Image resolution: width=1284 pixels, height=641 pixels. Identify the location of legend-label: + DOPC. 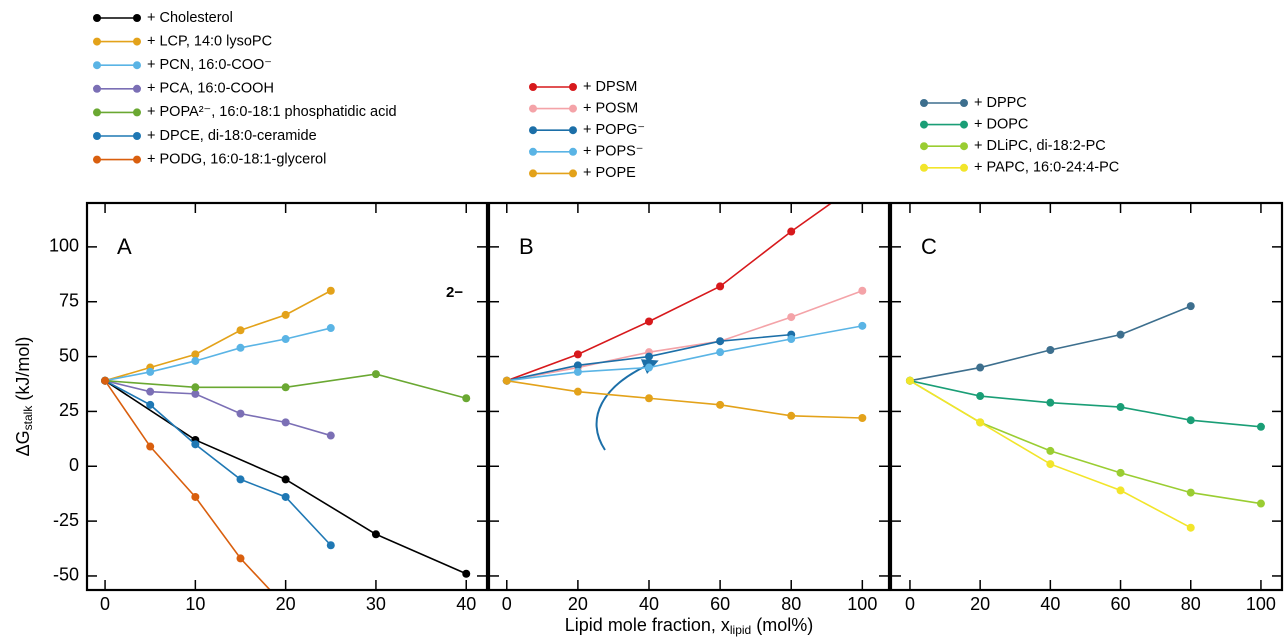
(1001, 124).